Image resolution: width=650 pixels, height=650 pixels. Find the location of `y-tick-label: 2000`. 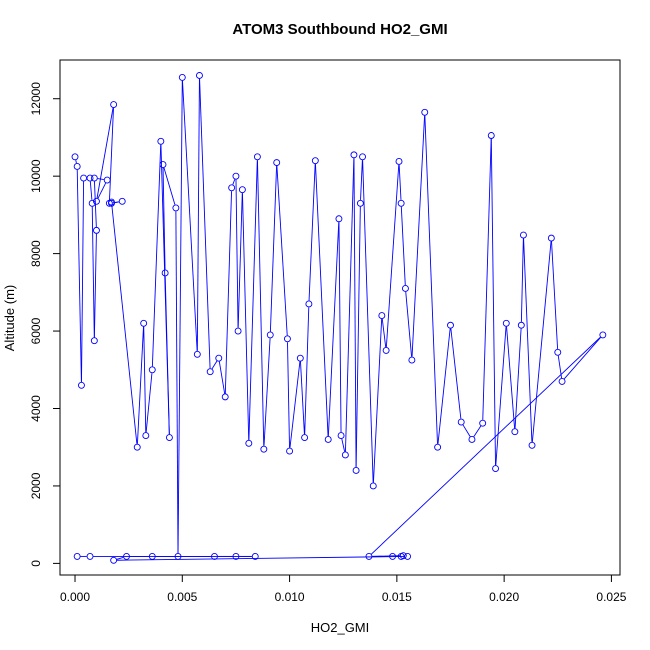

y-tick-label: 2000 is located at coordinates (36, 485).